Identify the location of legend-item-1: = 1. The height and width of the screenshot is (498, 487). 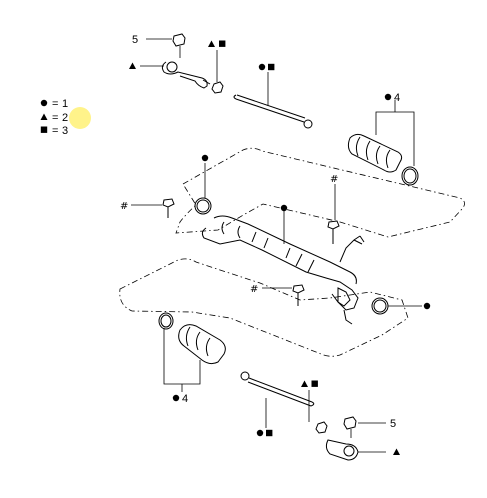
(54, 104).